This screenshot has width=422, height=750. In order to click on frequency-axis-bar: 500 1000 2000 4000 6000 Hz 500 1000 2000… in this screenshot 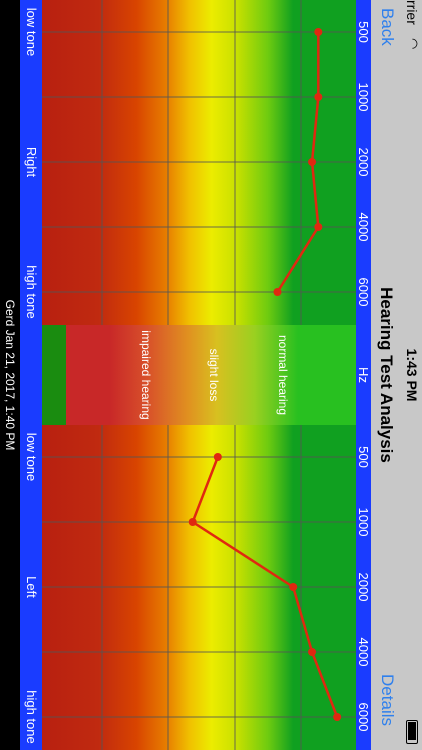, I will do `click(363, 375)`.